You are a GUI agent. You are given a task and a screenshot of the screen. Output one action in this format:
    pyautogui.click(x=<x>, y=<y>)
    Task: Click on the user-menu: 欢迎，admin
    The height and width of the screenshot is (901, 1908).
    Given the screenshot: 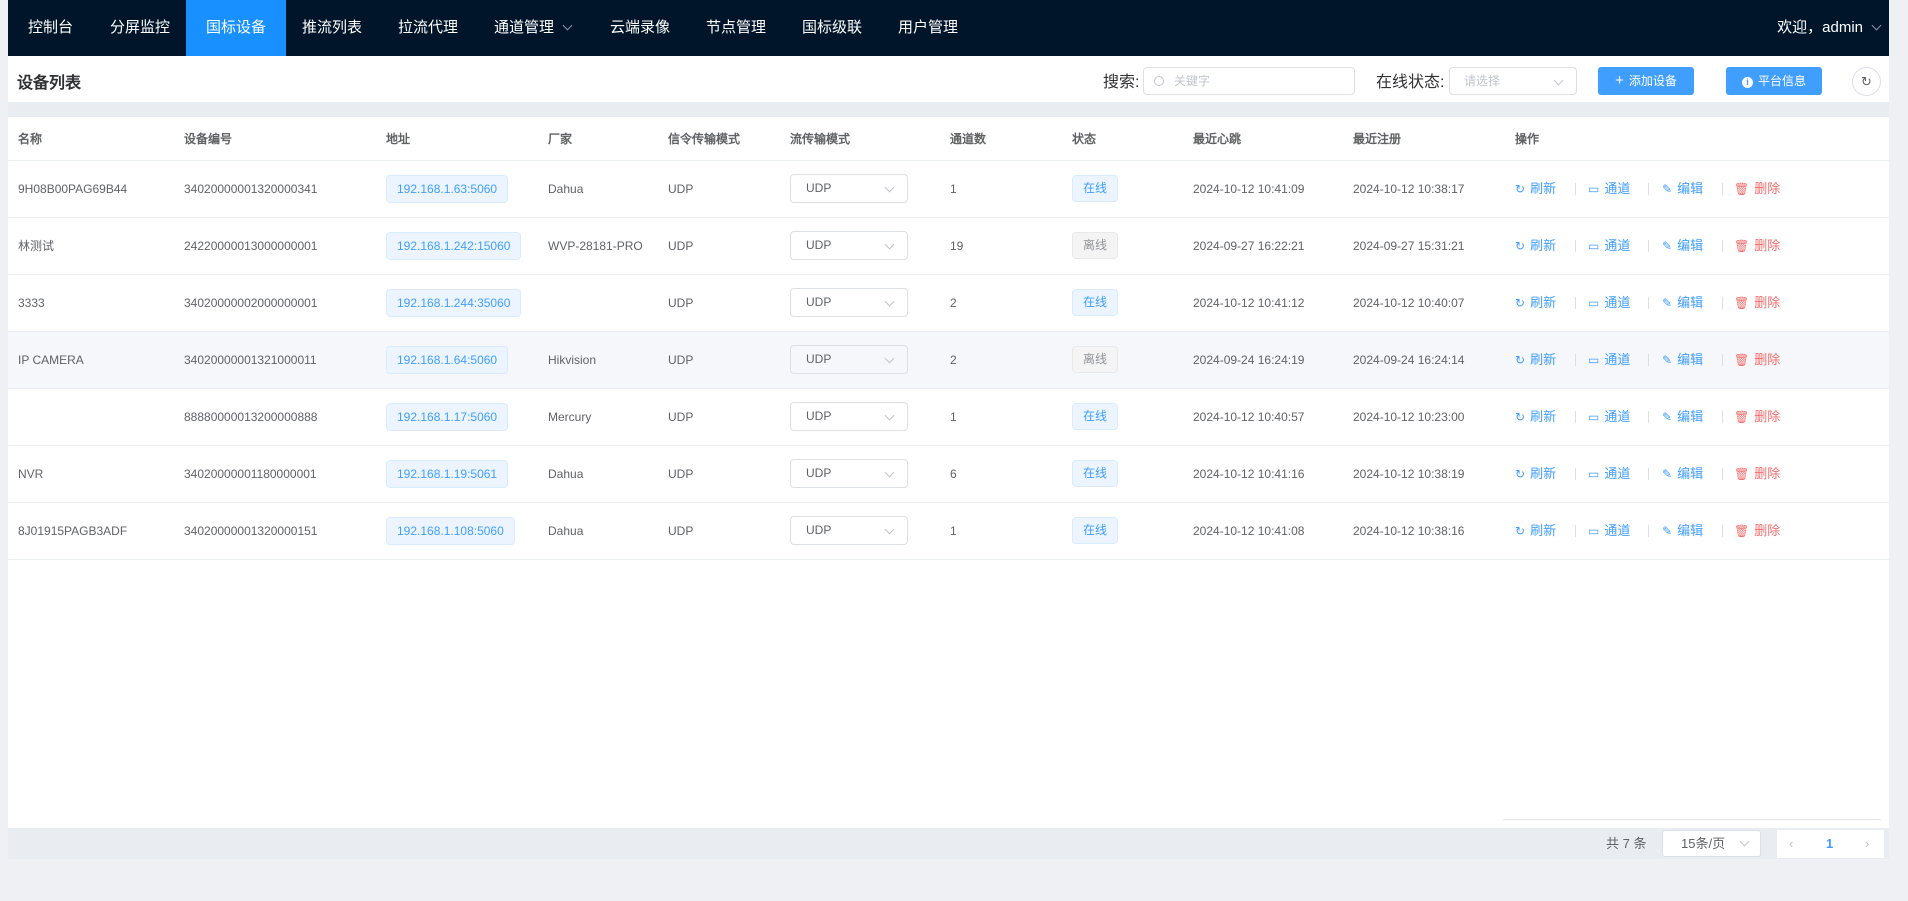 What is the action you would take?
    pyautogui.click(x=1829, y=28)
    